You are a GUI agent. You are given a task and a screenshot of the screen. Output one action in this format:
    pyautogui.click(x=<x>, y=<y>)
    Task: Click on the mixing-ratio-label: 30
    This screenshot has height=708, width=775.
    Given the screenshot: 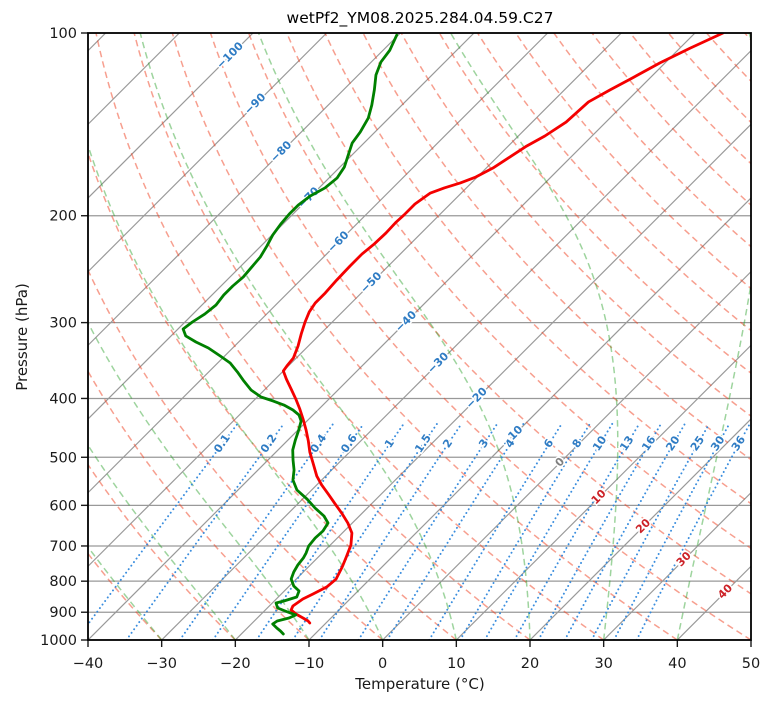 What is the action you would take?
    pyautogui.click(x=718, y=443)
    